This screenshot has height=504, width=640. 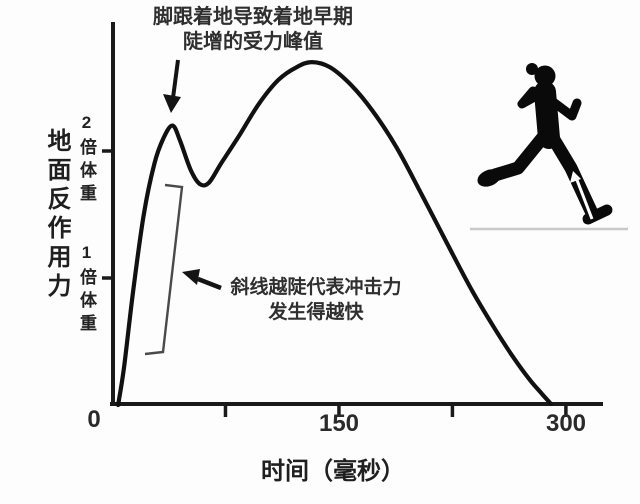 I want to click on heel-strike-arrow-icon, so click(x=172, y=86).